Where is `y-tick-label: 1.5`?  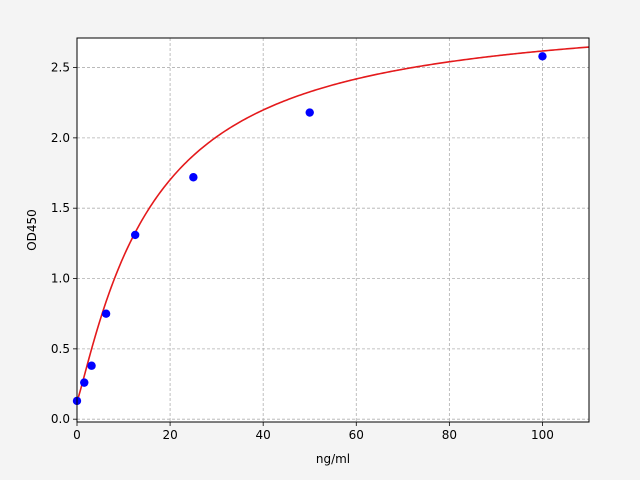
y-tick-label: 1.5 is located at coordinates (60, 208).